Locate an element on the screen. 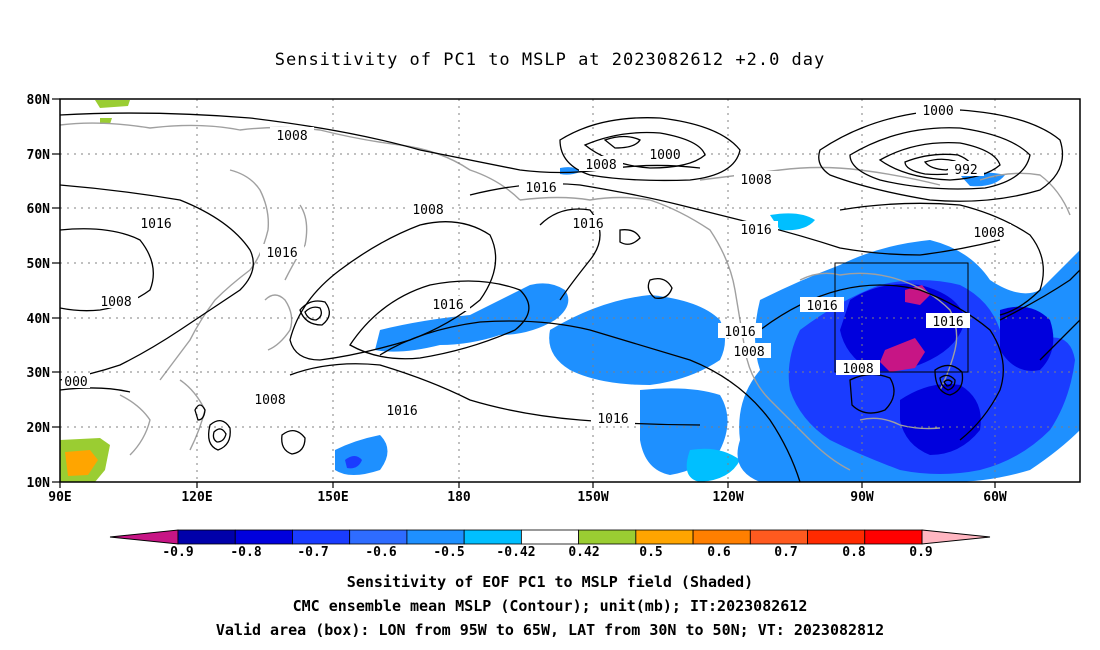  colorbar-label: 0.42 is located at coordinates (583, 552).